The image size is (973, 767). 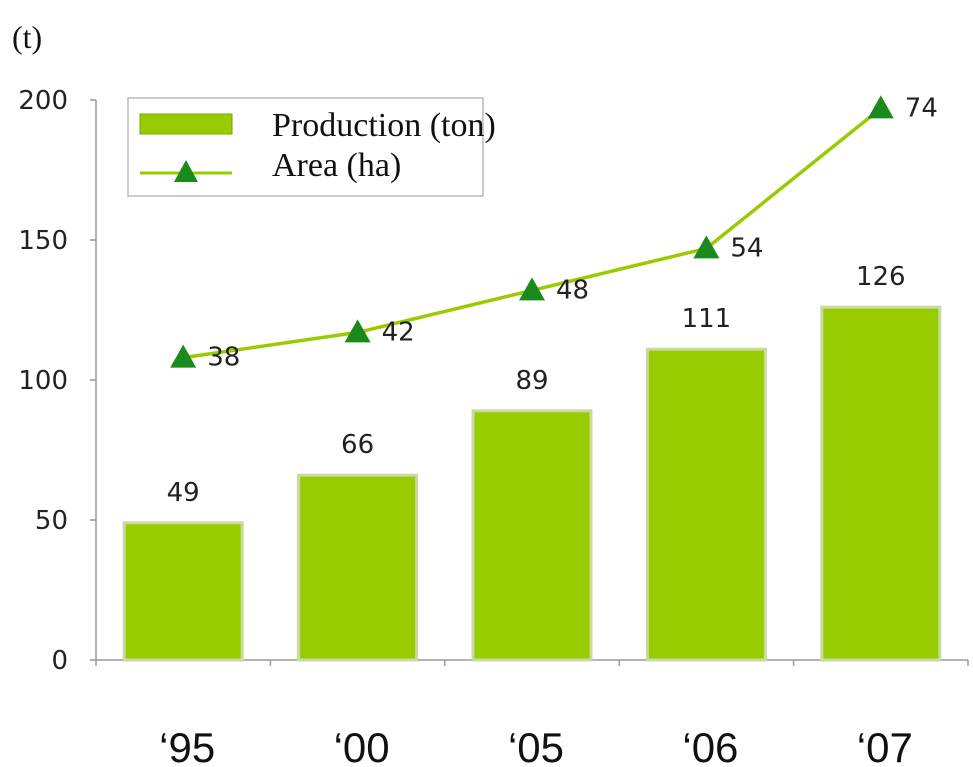 I want to click on production-bar-data-label: 66, so click(x=357, y=445).